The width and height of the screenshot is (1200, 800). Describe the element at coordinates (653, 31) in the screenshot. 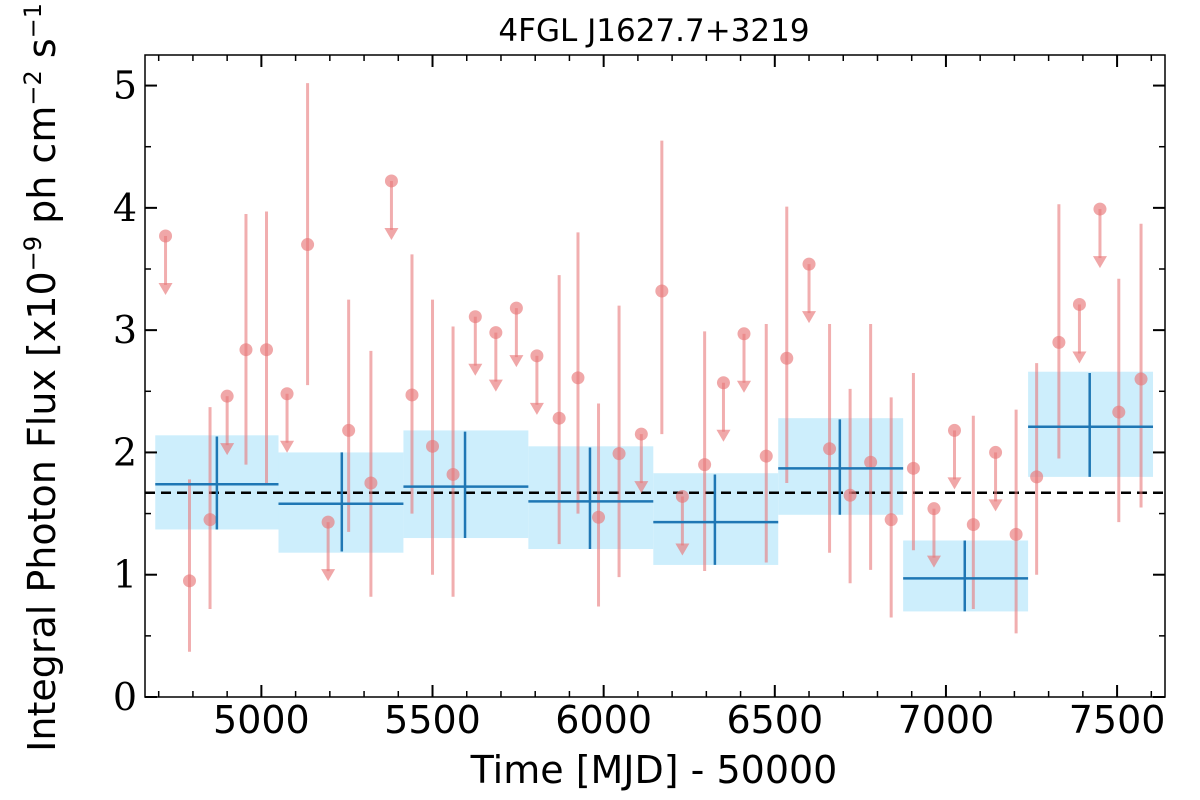

I see `chart-title: 4FGL J1627.7+3219` at that location.